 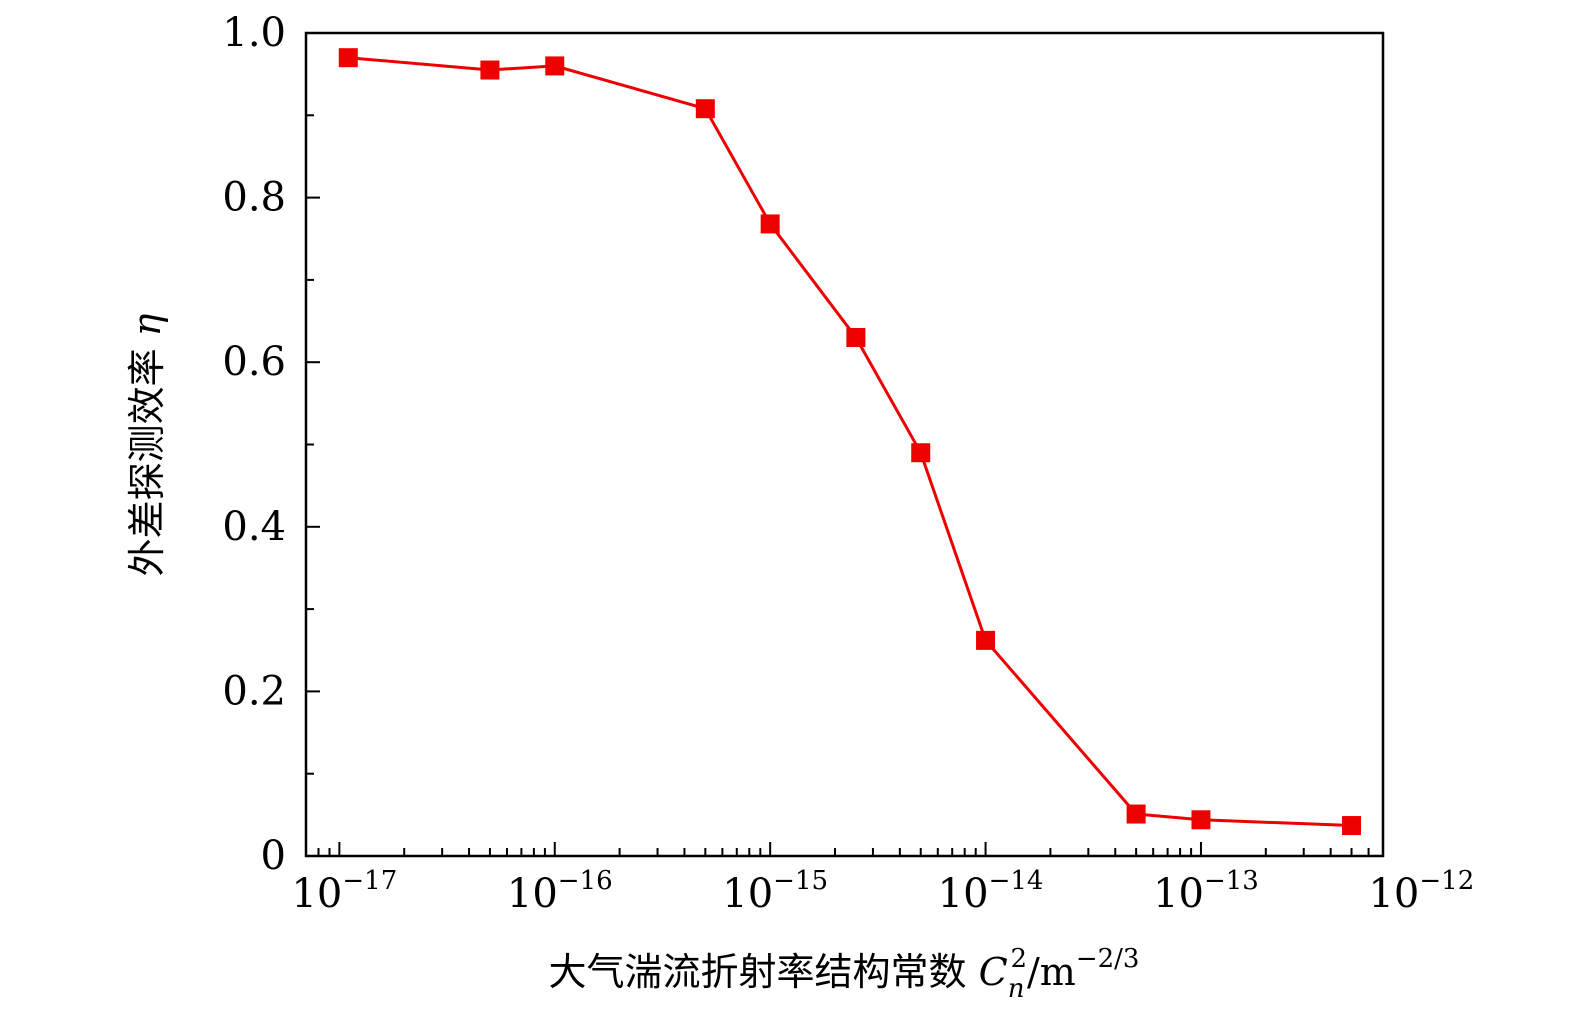 I want to click on y-tick-label: 0.2, so click(x=254, y=691).